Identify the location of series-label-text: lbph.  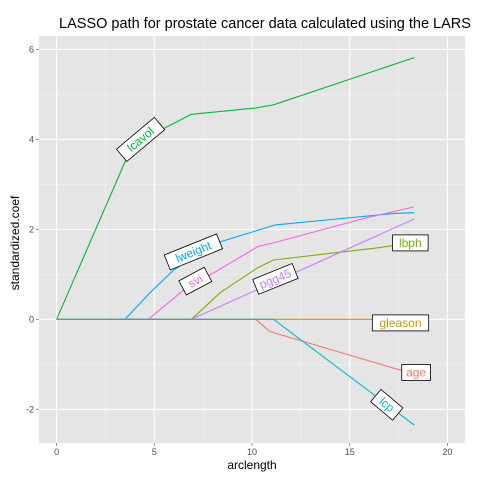
(410, 243).